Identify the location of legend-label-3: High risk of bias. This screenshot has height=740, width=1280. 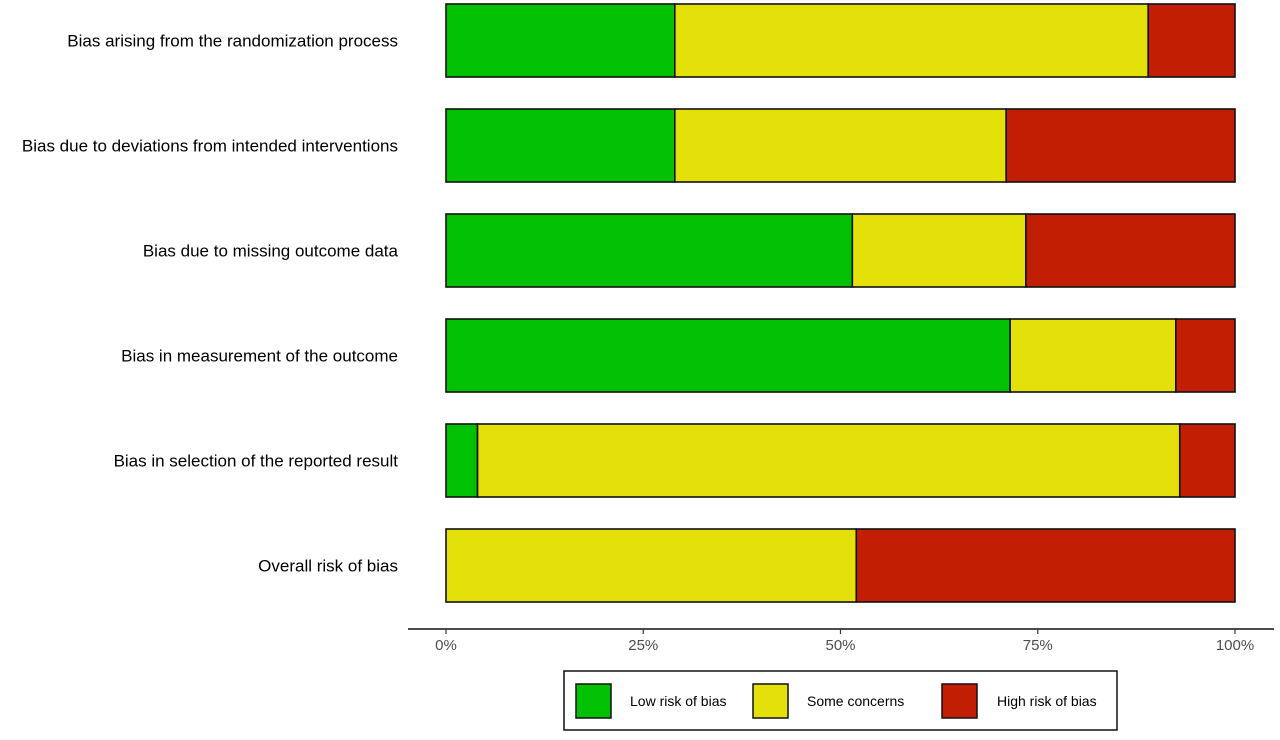
(1047, 701).